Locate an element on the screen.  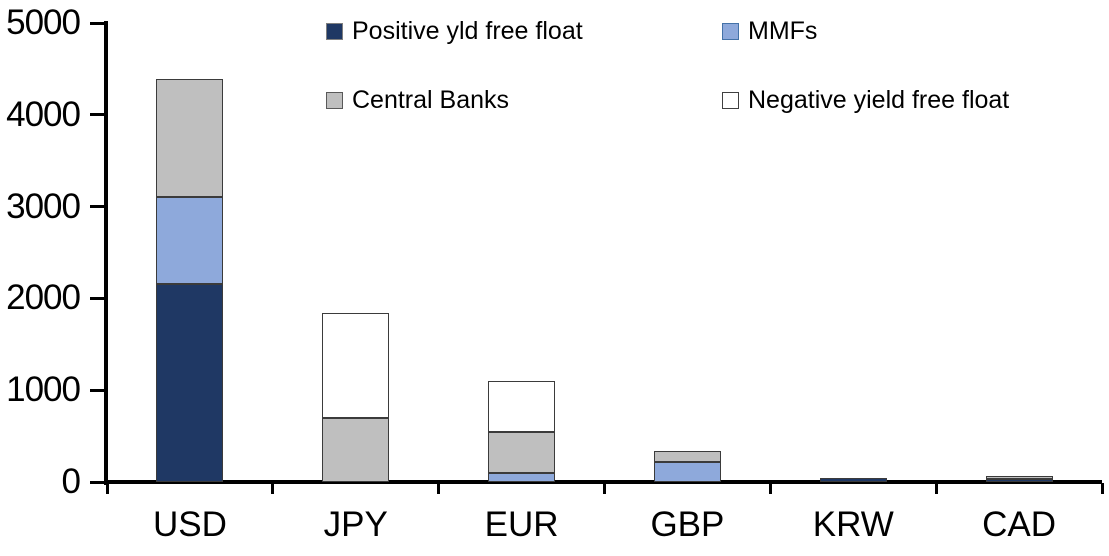
legend-item-positive-yld-free-float: Positive yld free float is located at coordinates (454, 31).